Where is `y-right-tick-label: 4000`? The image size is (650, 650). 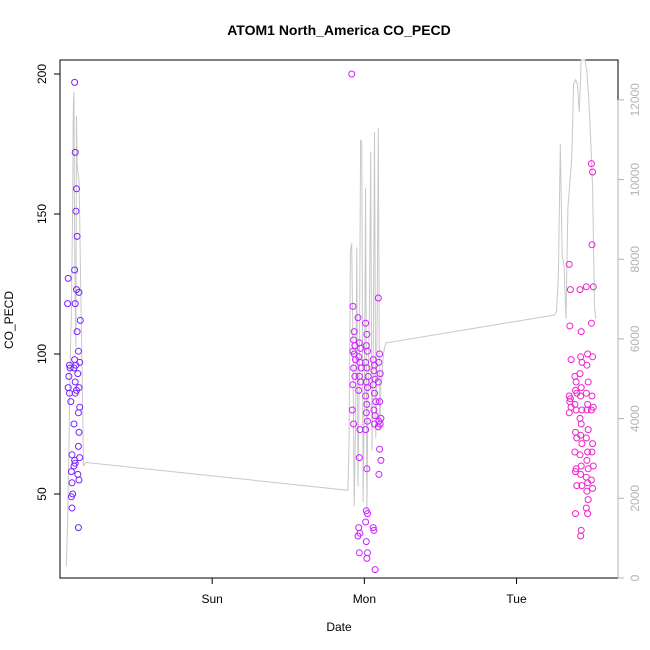
y-right-tick-label: 4000 is located at coordinates (635, 418).